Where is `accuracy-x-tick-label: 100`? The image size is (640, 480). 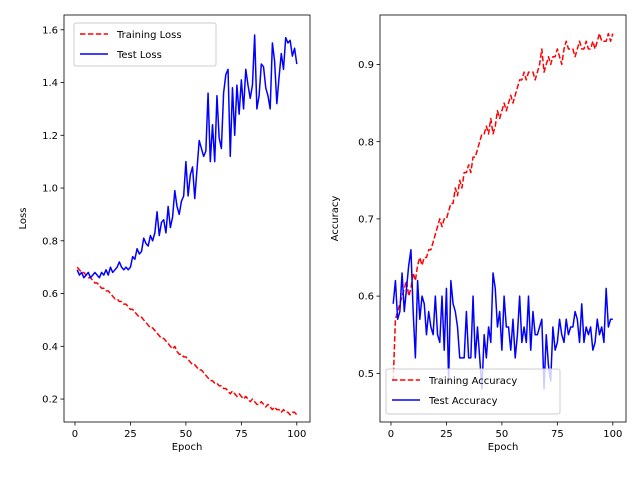 accuracy-x-tick-label: 100 is located at coordinates (612, 434).